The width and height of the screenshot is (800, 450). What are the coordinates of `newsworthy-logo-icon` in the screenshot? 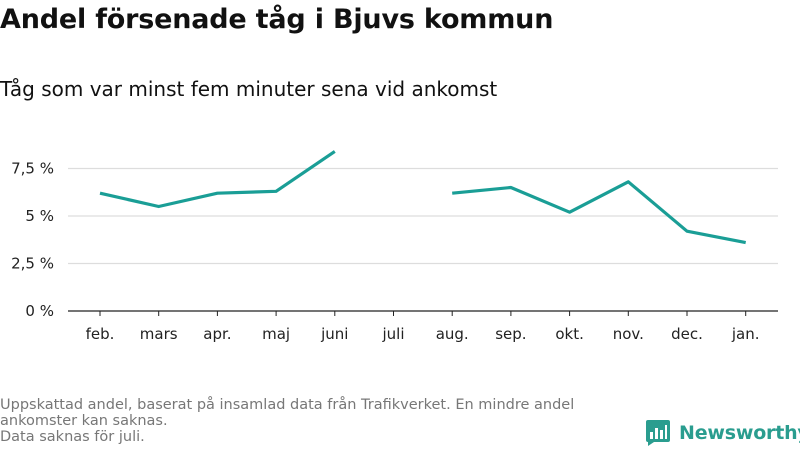 It's located at (658, 433).